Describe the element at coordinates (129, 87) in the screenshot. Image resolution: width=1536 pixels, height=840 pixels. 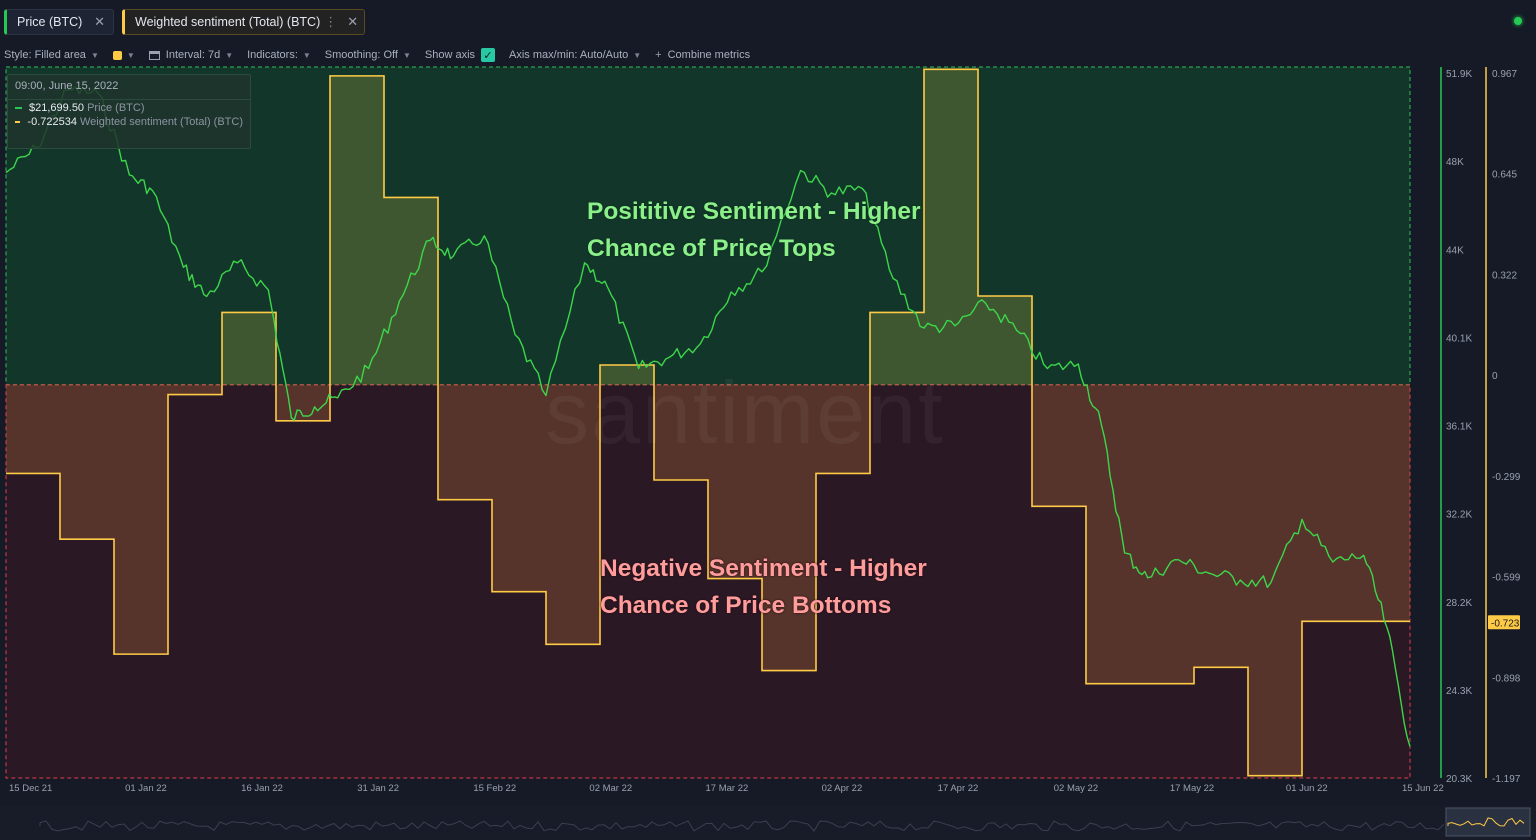
I see `tooltip-date: 09:00, June 15, 2022` at that location.